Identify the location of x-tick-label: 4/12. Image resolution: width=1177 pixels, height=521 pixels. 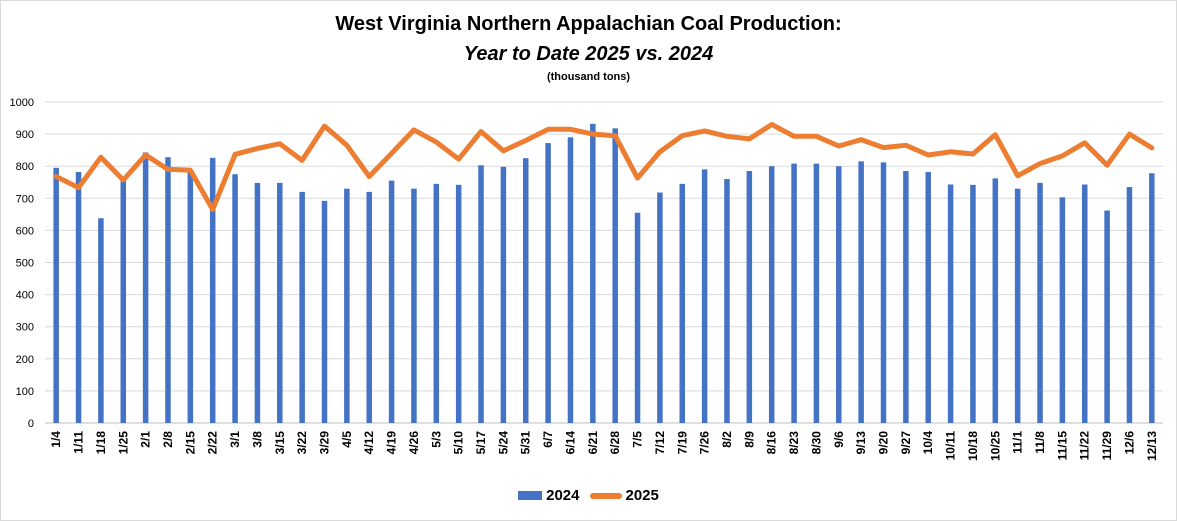
(369, 443).